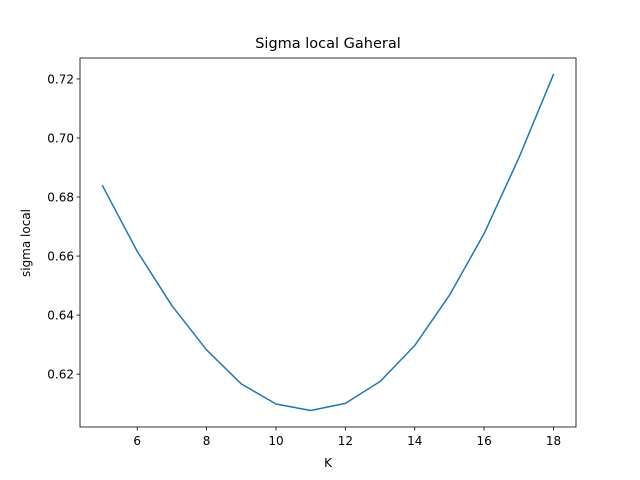 The width and height of the screenshot is (640, 480). Describe the element at coordinates (207, 441) in the screenshot. I see `x-tick-label: 8` at that location.